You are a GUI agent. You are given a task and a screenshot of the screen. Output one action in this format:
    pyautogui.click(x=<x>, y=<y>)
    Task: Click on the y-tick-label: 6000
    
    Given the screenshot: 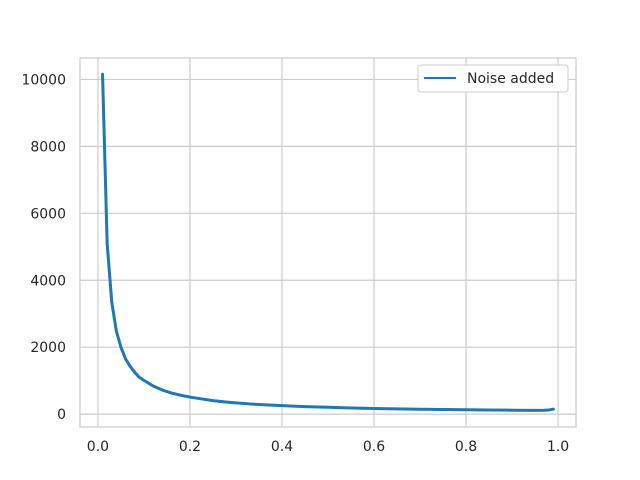 What is the action you would take?
    pyautogui.click(x=48, y=214)
    